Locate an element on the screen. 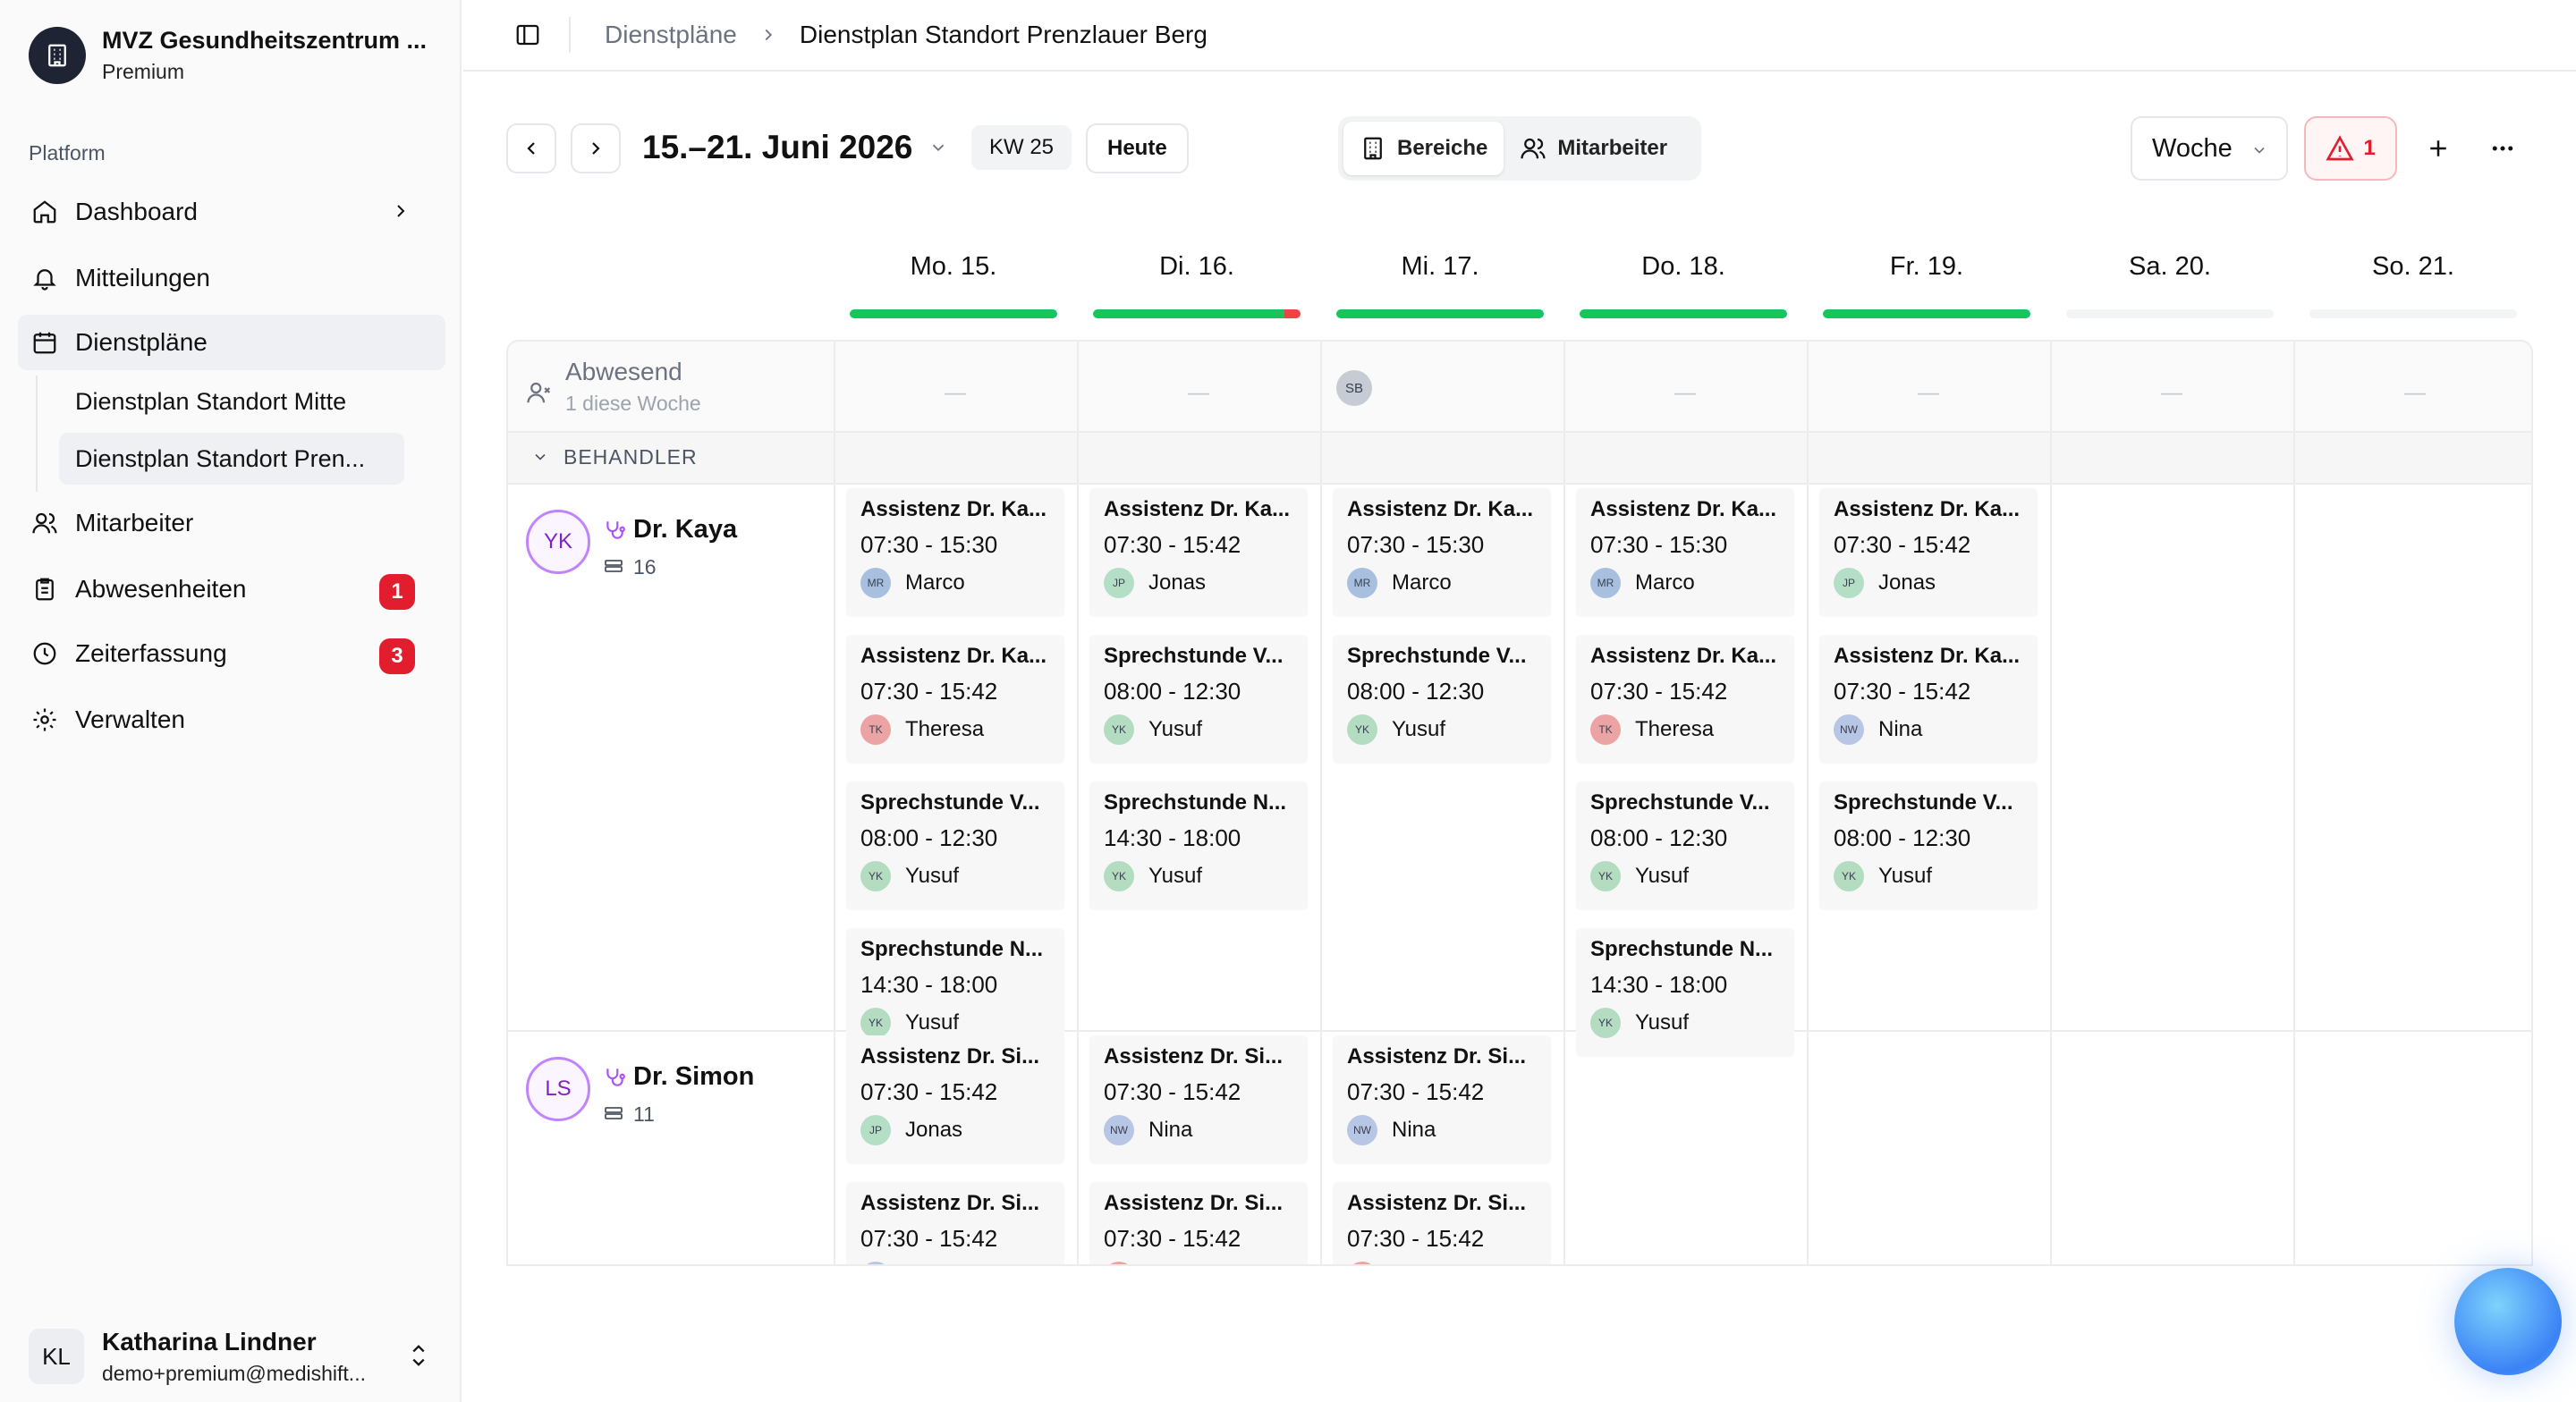  warnings-button: 1 is located at coordinates (2350, 148).